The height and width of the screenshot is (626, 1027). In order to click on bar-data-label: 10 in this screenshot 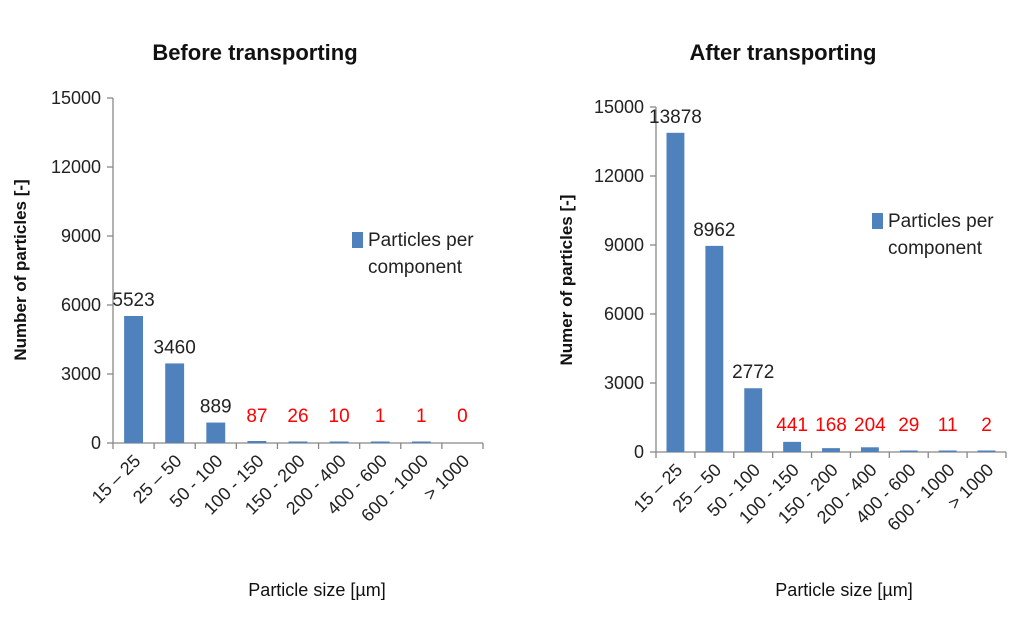, I will do `click(339, 416)`.